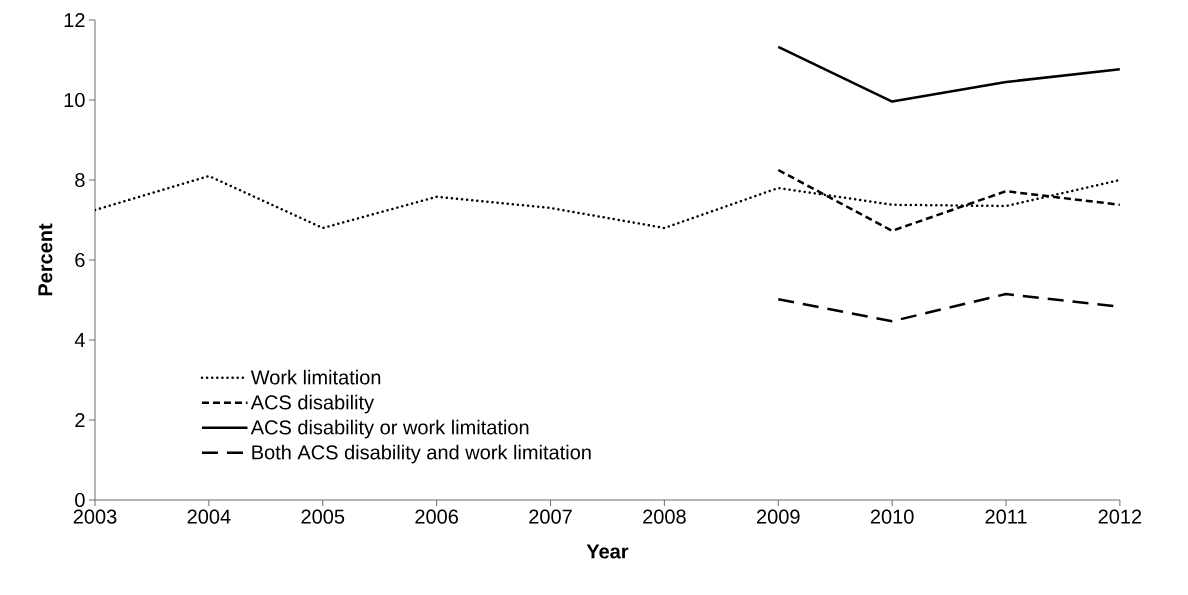 This screenshot has height=595, width=1188. I want to click on legend-label: Work limitation, so click(315, 377).